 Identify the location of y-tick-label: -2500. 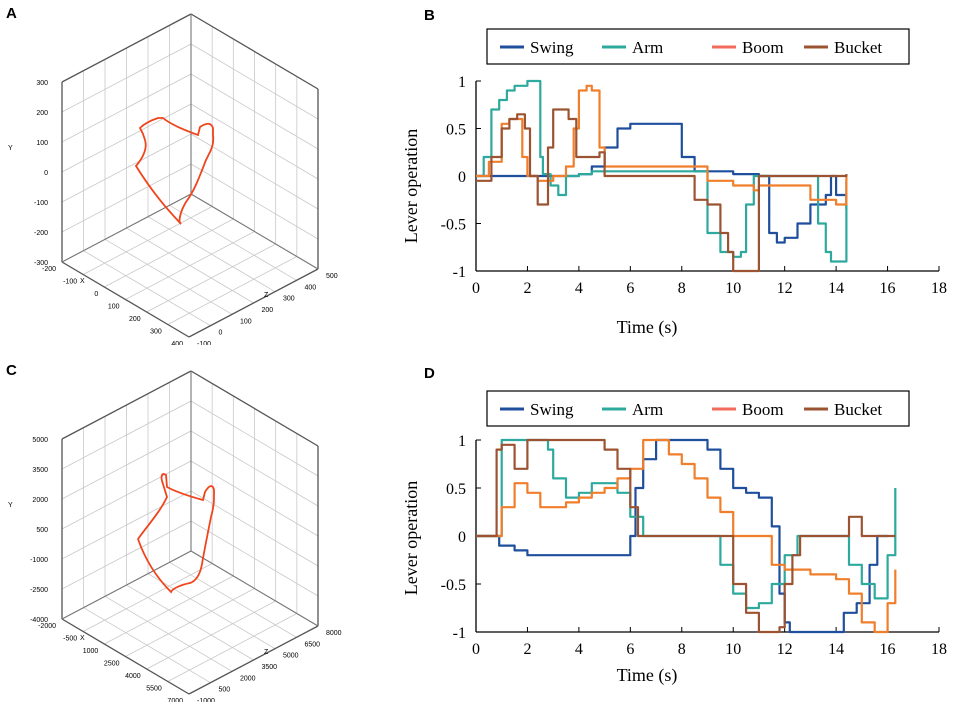
(39, 590).